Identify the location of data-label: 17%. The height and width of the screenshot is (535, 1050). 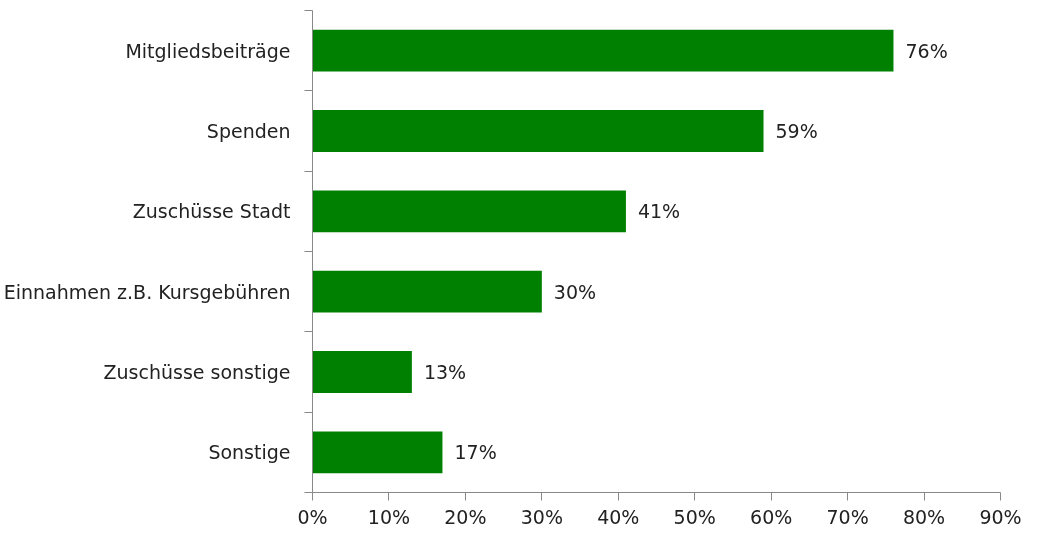
(475, 452).